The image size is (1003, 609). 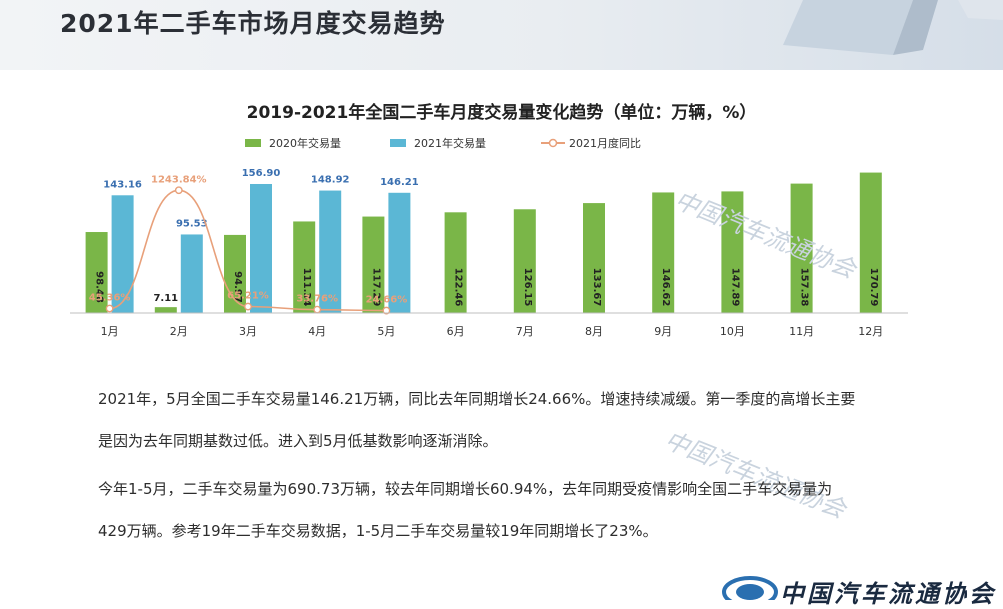 What do you see at coordinates (179, 179) in the screenshot?
I see `yoy-label: 1243.84%` at bounding box center [179, 179].